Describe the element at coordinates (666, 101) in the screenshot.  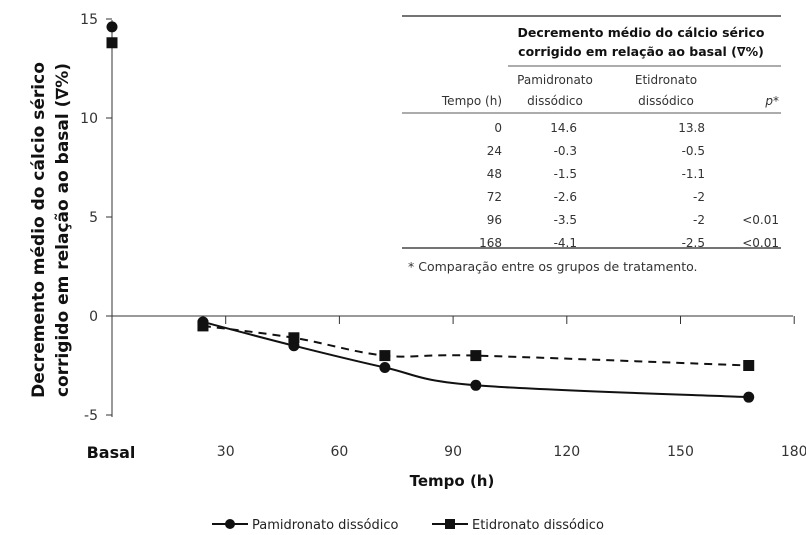
I see `table-header-eti-2: dissódico` at that location.